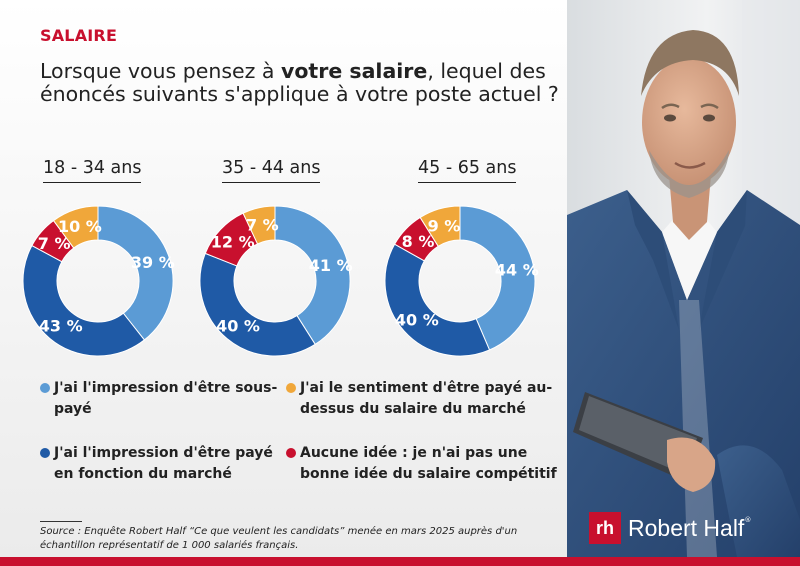  Describe the element at coordinates (143, 474) in the screenshot. I see `legend-text: en fonction du marché` at that location.